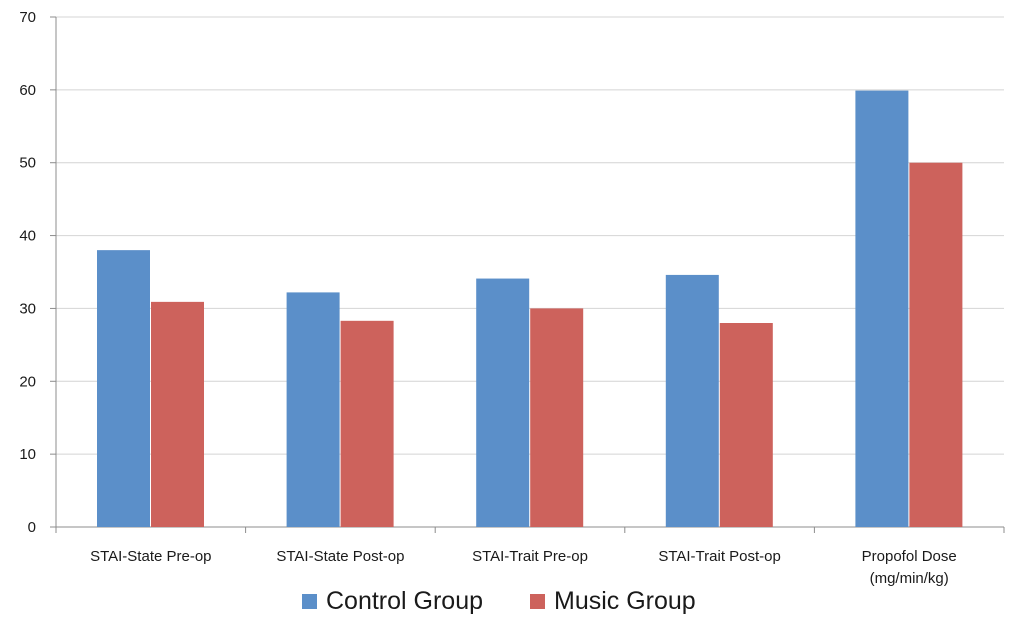 The height and width of the screenshot is (623, 1011). Describe the element at coordinates (32, 527) in the screenshot. I see `y-tick-label: 0` at that location.